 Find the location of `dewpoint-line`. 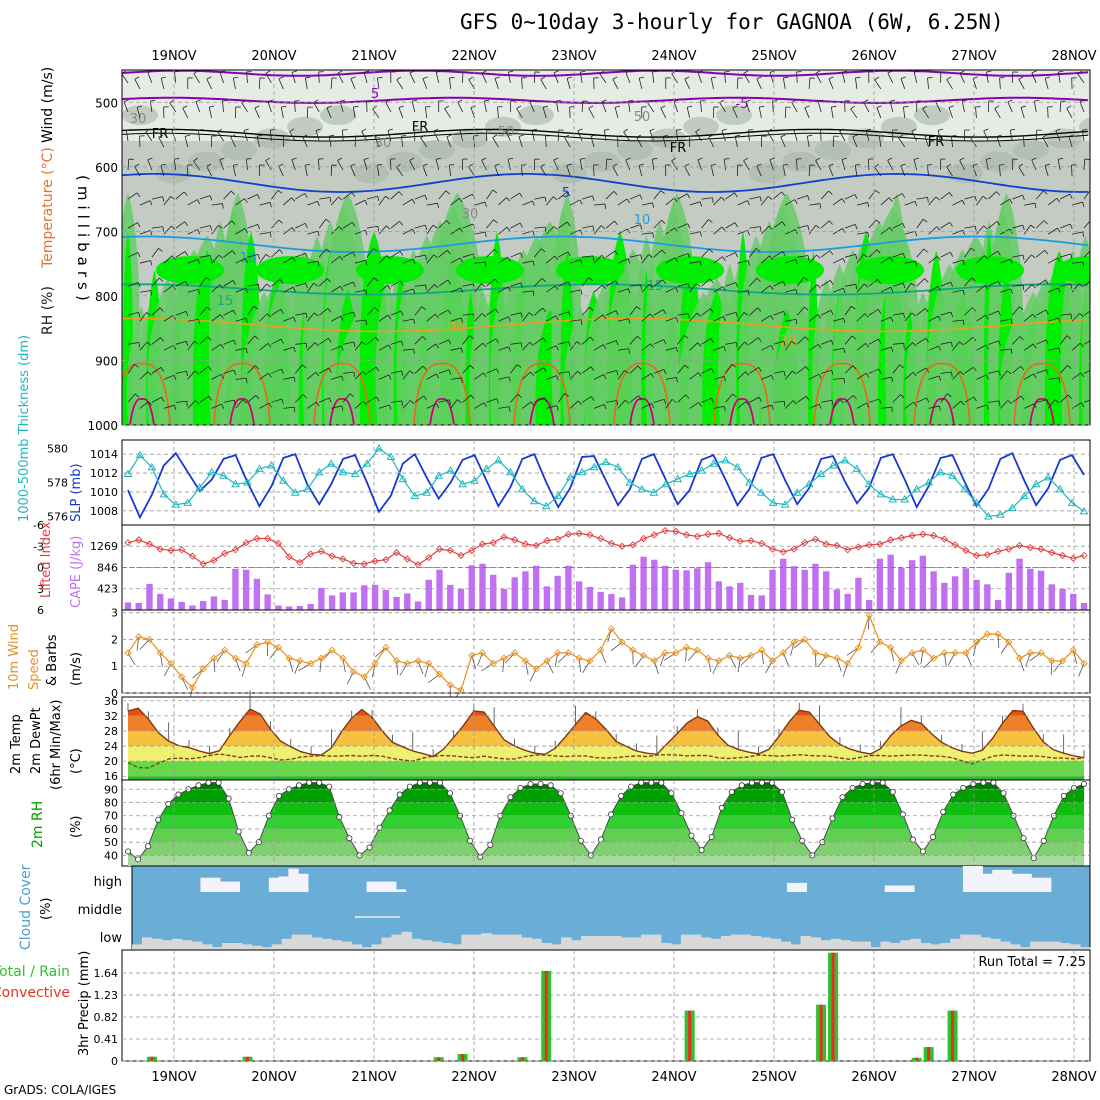

dewpoint-line is located at coordinates (606, 761).